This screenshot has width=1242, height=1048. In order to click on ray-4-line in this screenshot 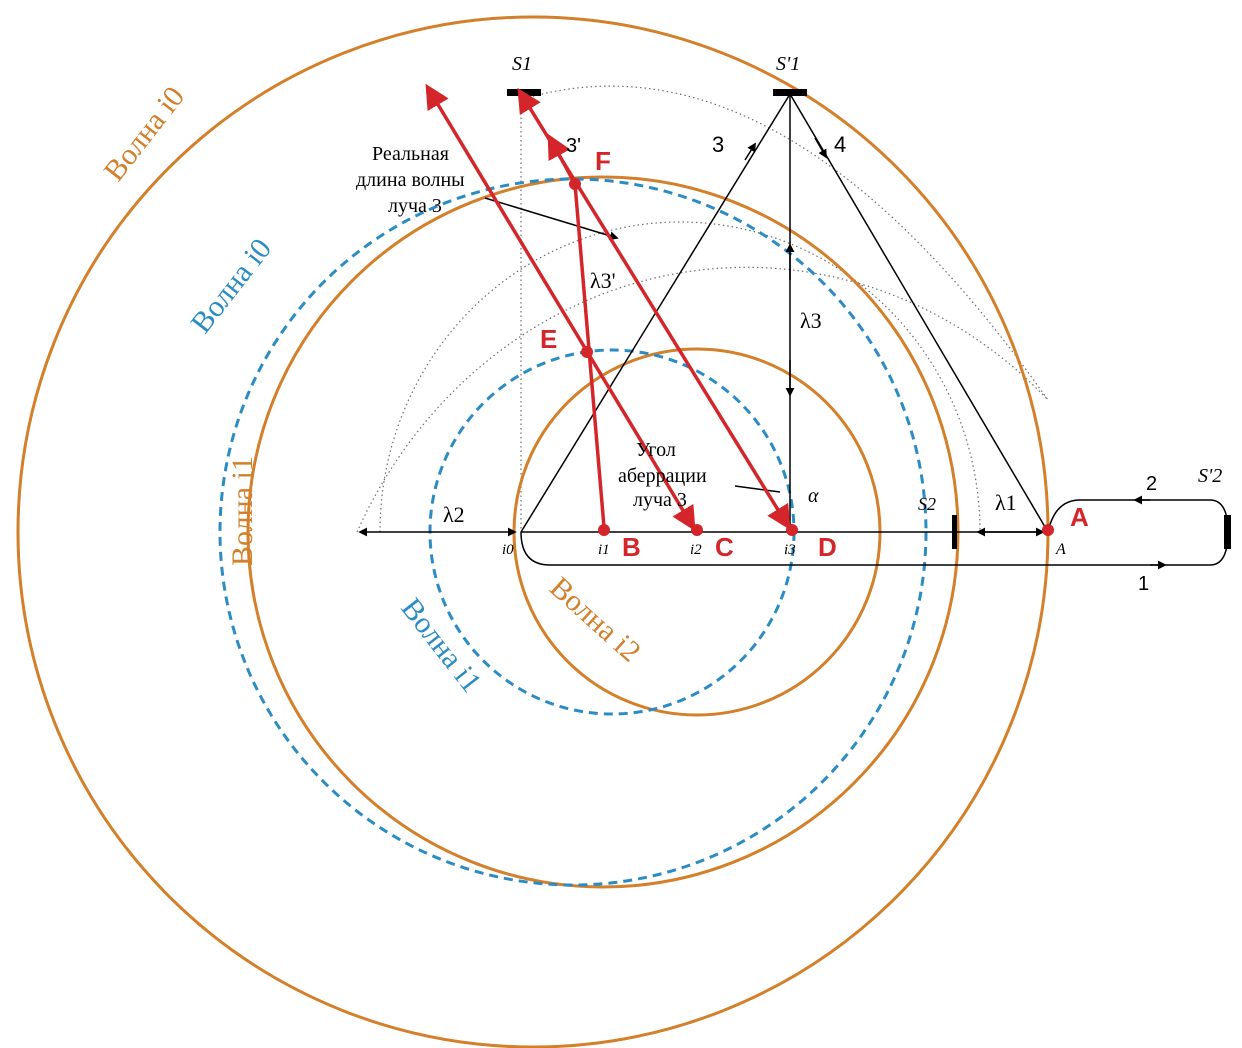, I will do `click(919, 313)`.